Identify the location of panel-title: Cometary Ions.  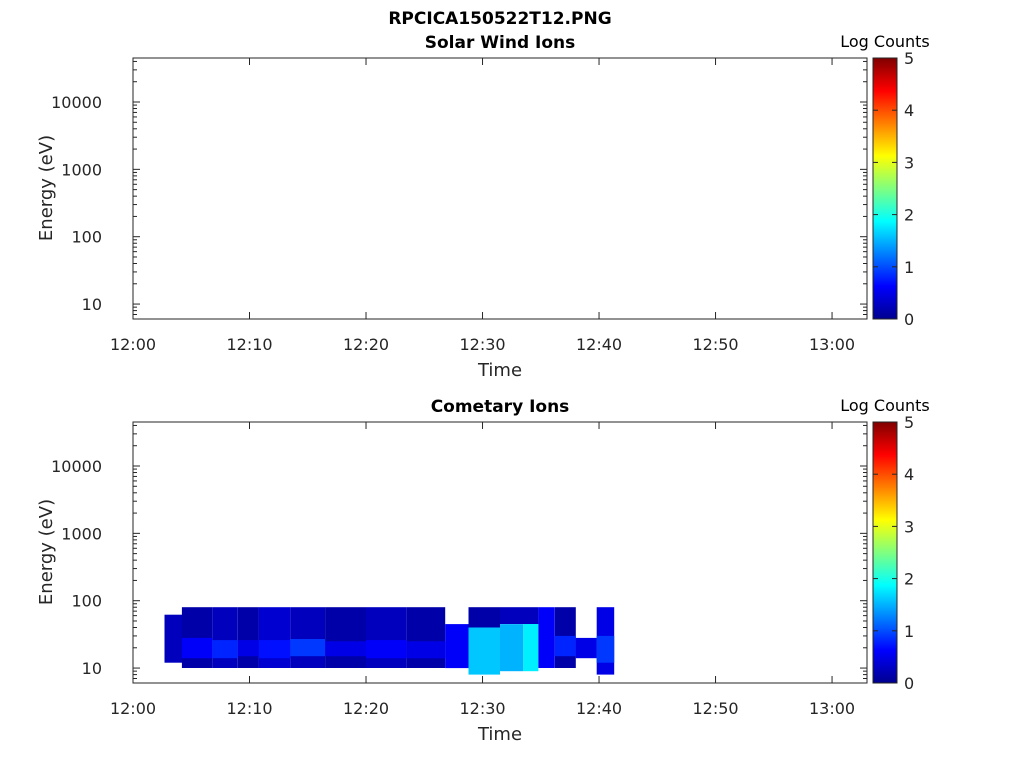
(500, 407).